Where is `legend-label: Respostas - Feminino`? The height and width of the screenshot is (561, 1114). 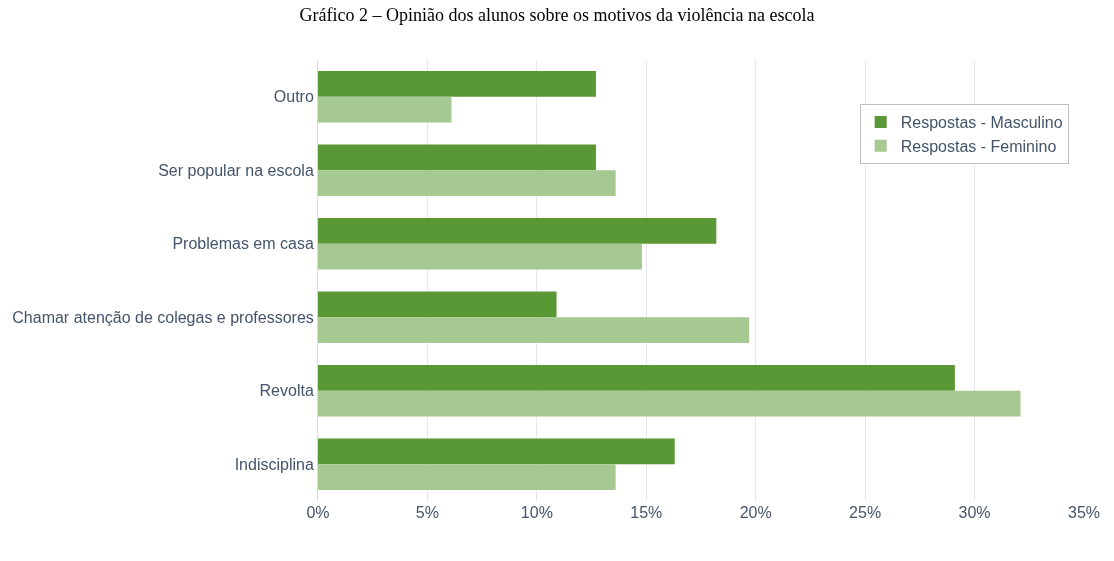
legend-label: Respostas - Feminino is located at coordinates (978, 147).